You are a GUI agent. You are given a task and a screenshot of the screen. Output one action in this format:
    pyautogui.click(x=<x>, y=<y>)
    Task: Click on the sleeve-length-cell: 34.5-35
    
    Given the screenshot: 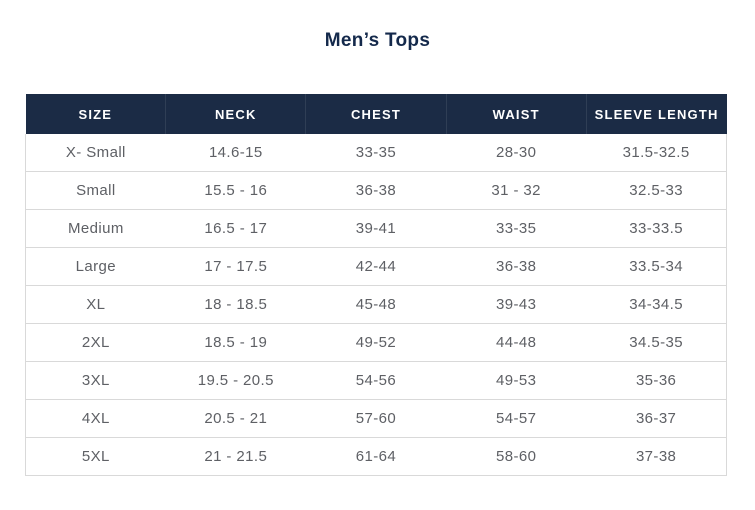 What is the action you would take?
    pyautogui.click(x=657, y=342)
    